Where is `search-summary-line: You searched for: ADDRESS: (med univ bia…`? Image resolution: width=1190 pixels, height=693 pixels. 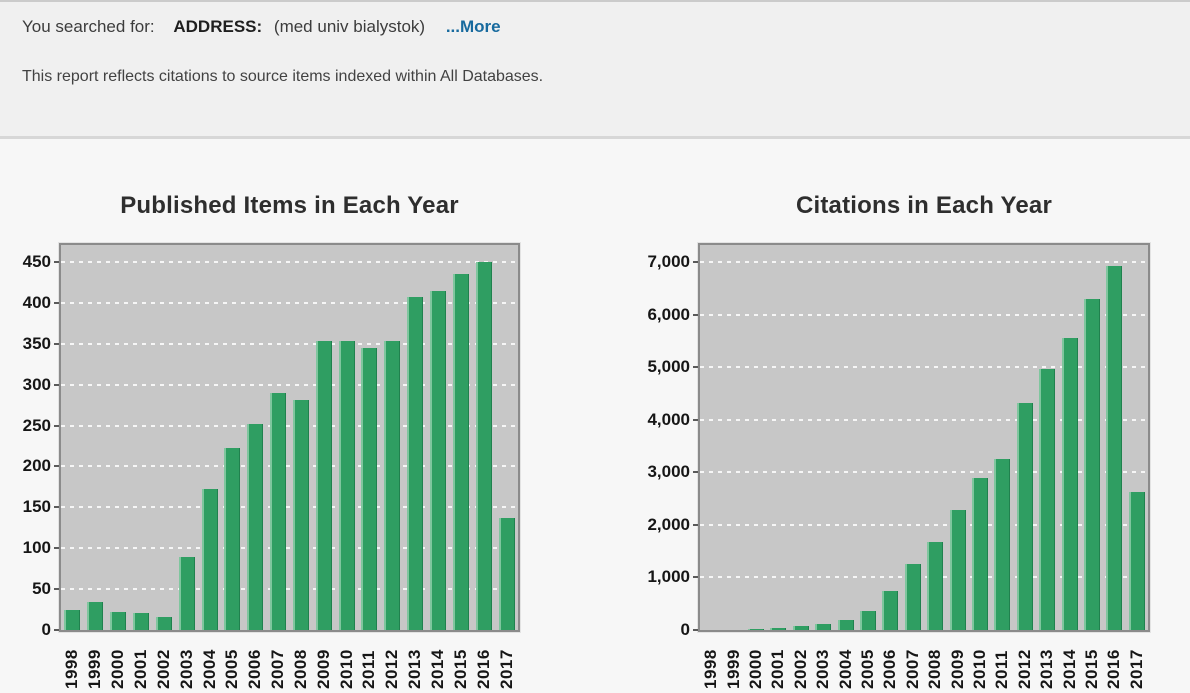 search-summary-line: You searched for: ADDRESS: (med univ bia… is located at coordinates (261, 27).